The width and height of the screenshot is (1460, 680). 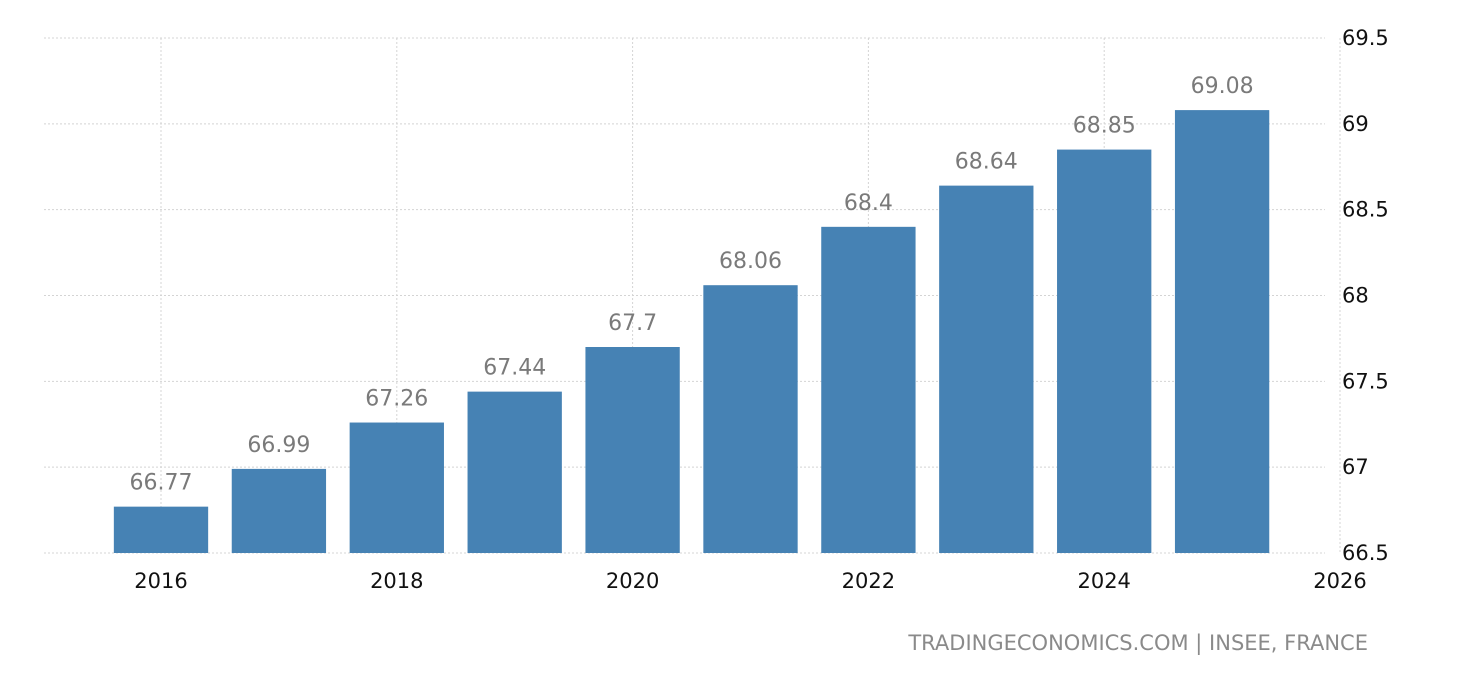 I want to click on x-tick-label-2018: 2018, so click(x=396, y=581).